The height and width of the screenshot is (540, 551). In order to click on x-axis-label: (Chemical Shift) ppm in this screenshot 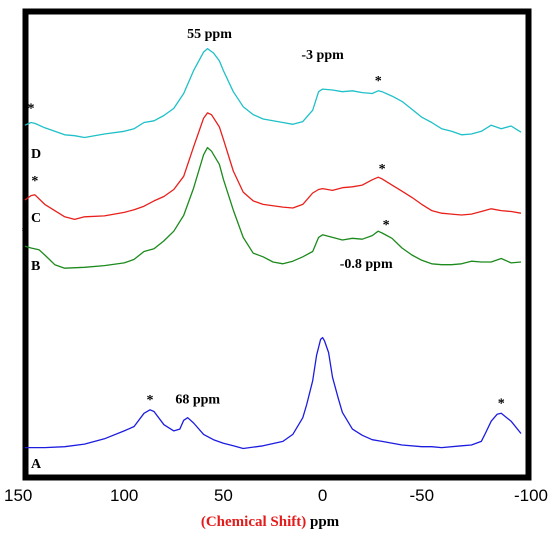, I will do `click(270, 522)`.